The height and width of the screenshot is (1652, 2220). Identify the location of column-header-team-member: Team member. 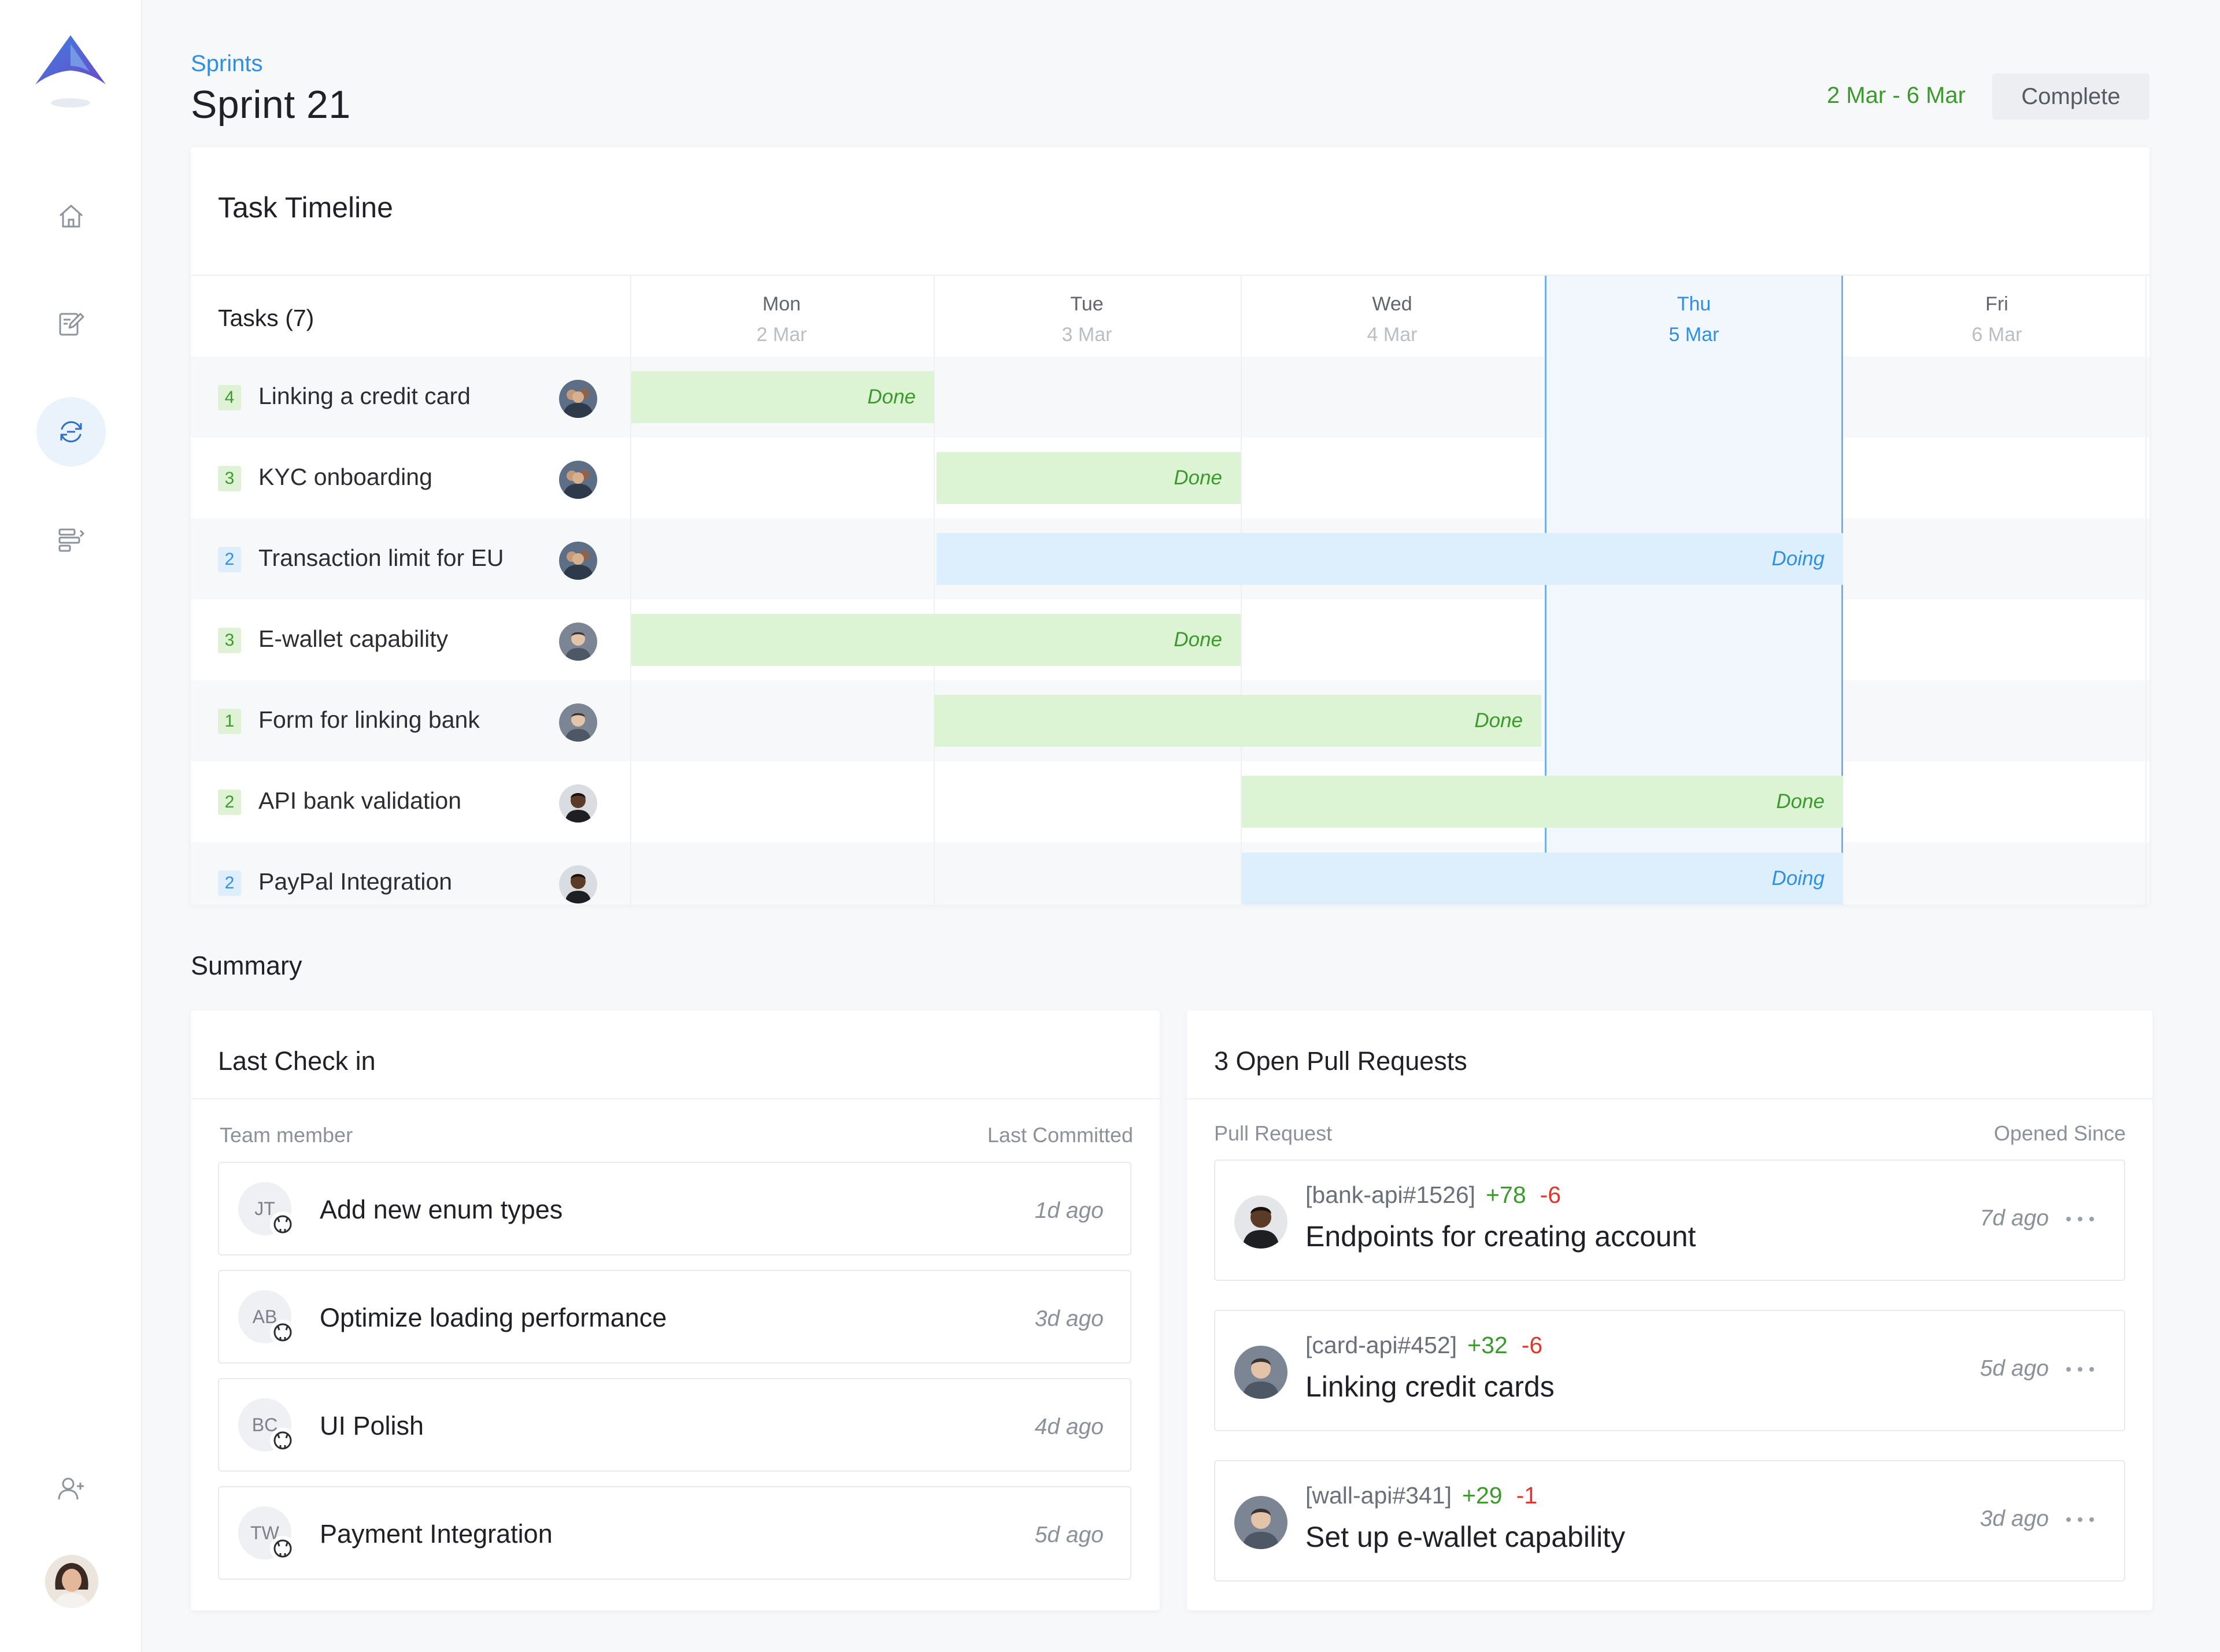
(286, 1135).